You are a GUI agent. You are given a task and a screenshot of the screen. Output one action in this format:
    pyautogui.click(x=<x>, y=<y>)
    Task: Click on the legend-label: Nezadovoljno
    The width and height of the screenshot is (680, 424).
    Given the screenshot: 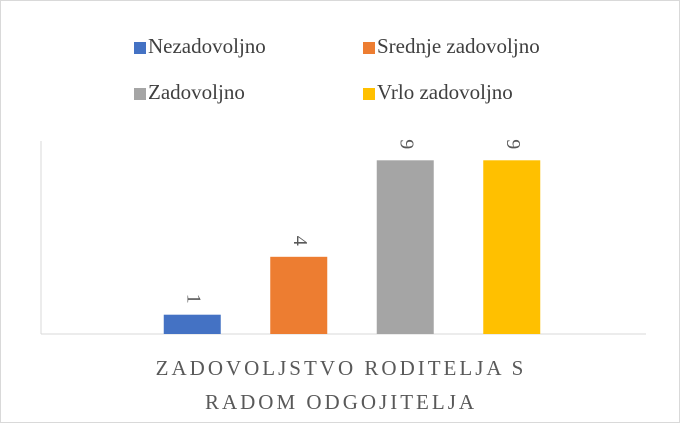 What is the action you would take?
    pyautogui.click(x=207, y=46)
    